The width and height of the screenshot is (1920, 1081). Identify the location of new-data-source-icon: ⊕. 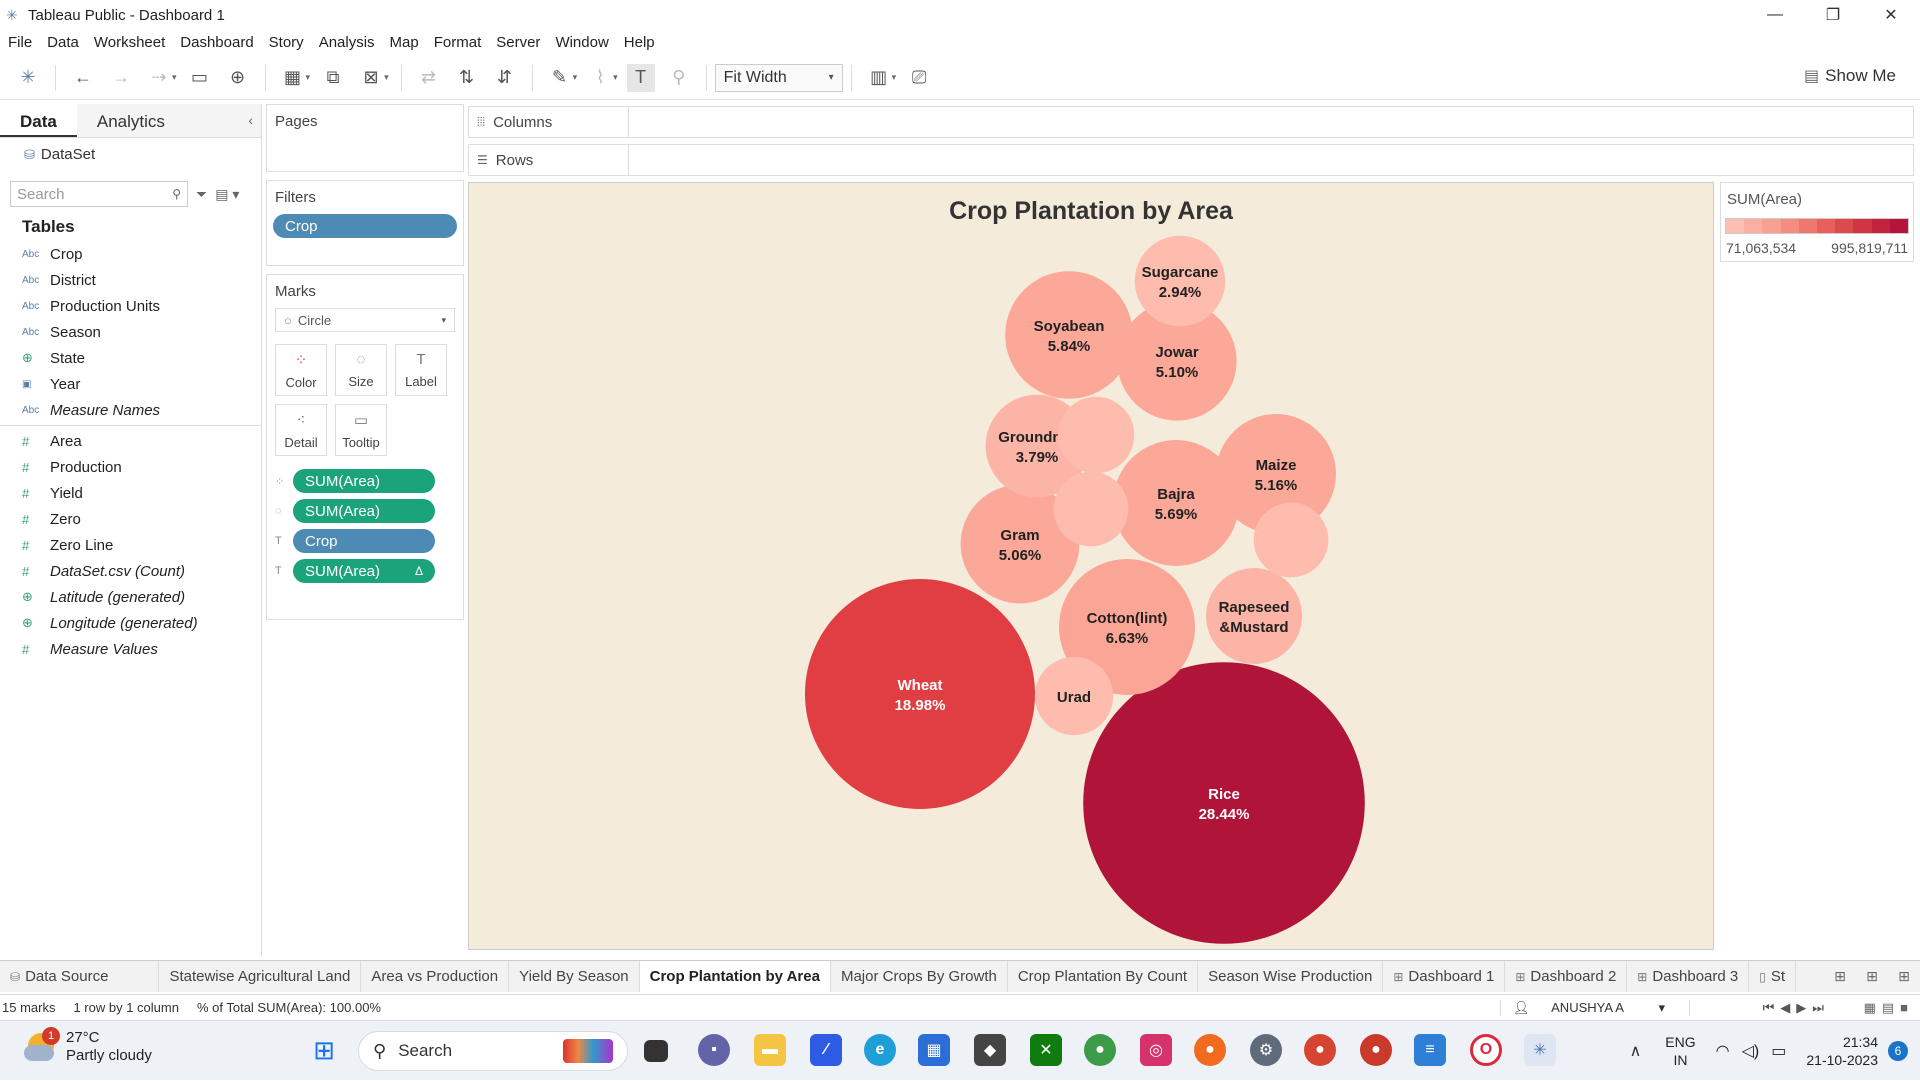
(237, 77).